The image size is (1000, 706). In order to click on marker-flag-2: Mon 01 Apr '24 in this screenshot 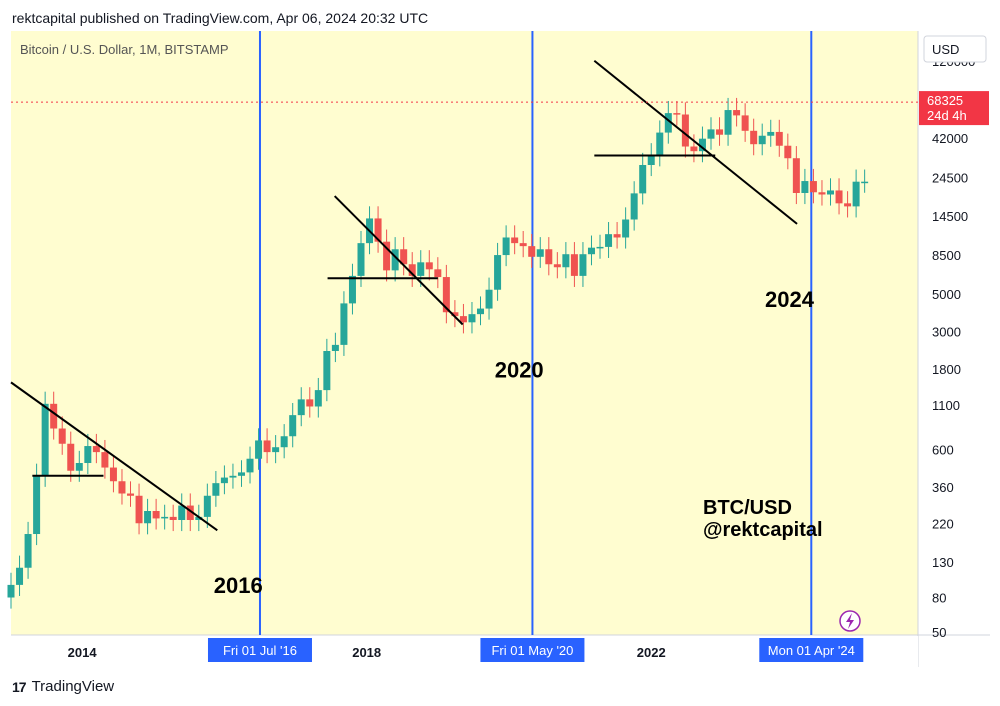, I will do `click(811, 650)`.